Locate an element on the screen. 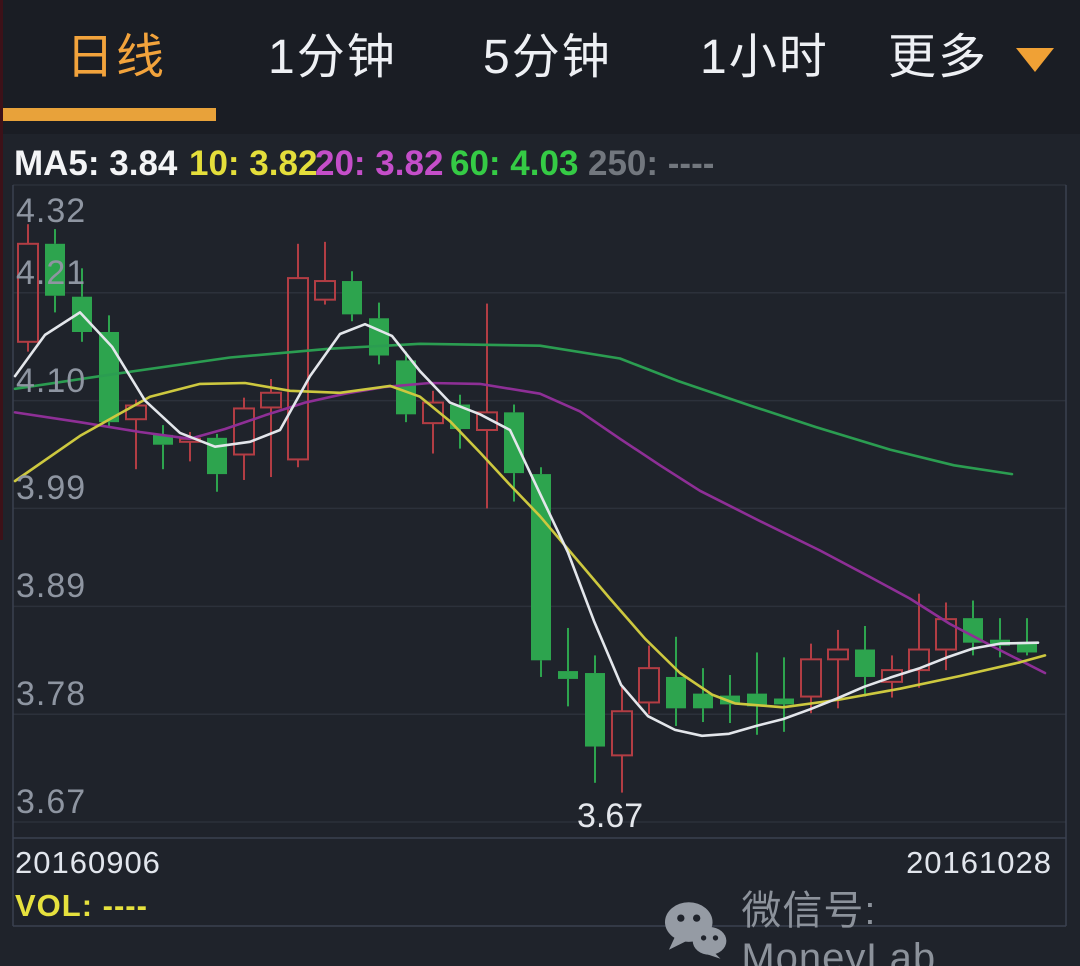  legend-ma250: 250: ---- is located at coordinates (651, 163).